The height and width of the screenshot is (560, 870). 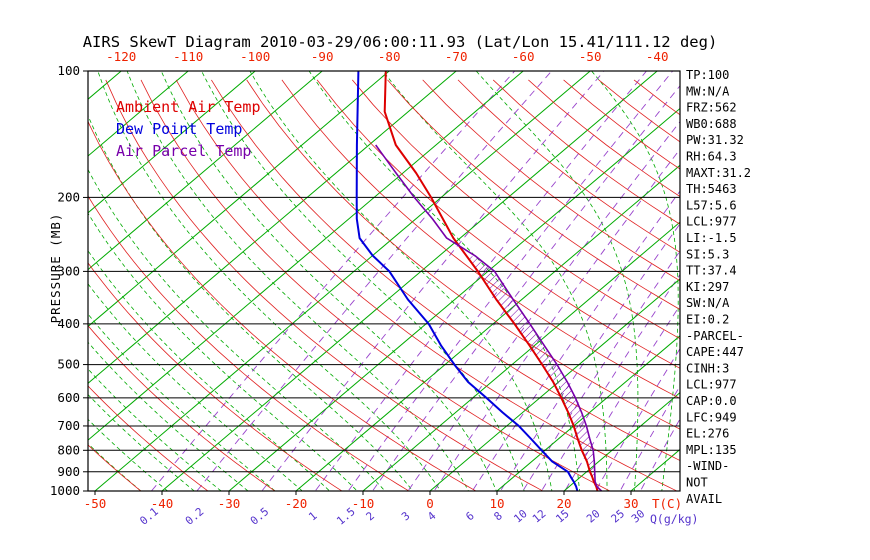 I want to click on bottom-temp-tick-label: -40, so click(x=162, y=503).